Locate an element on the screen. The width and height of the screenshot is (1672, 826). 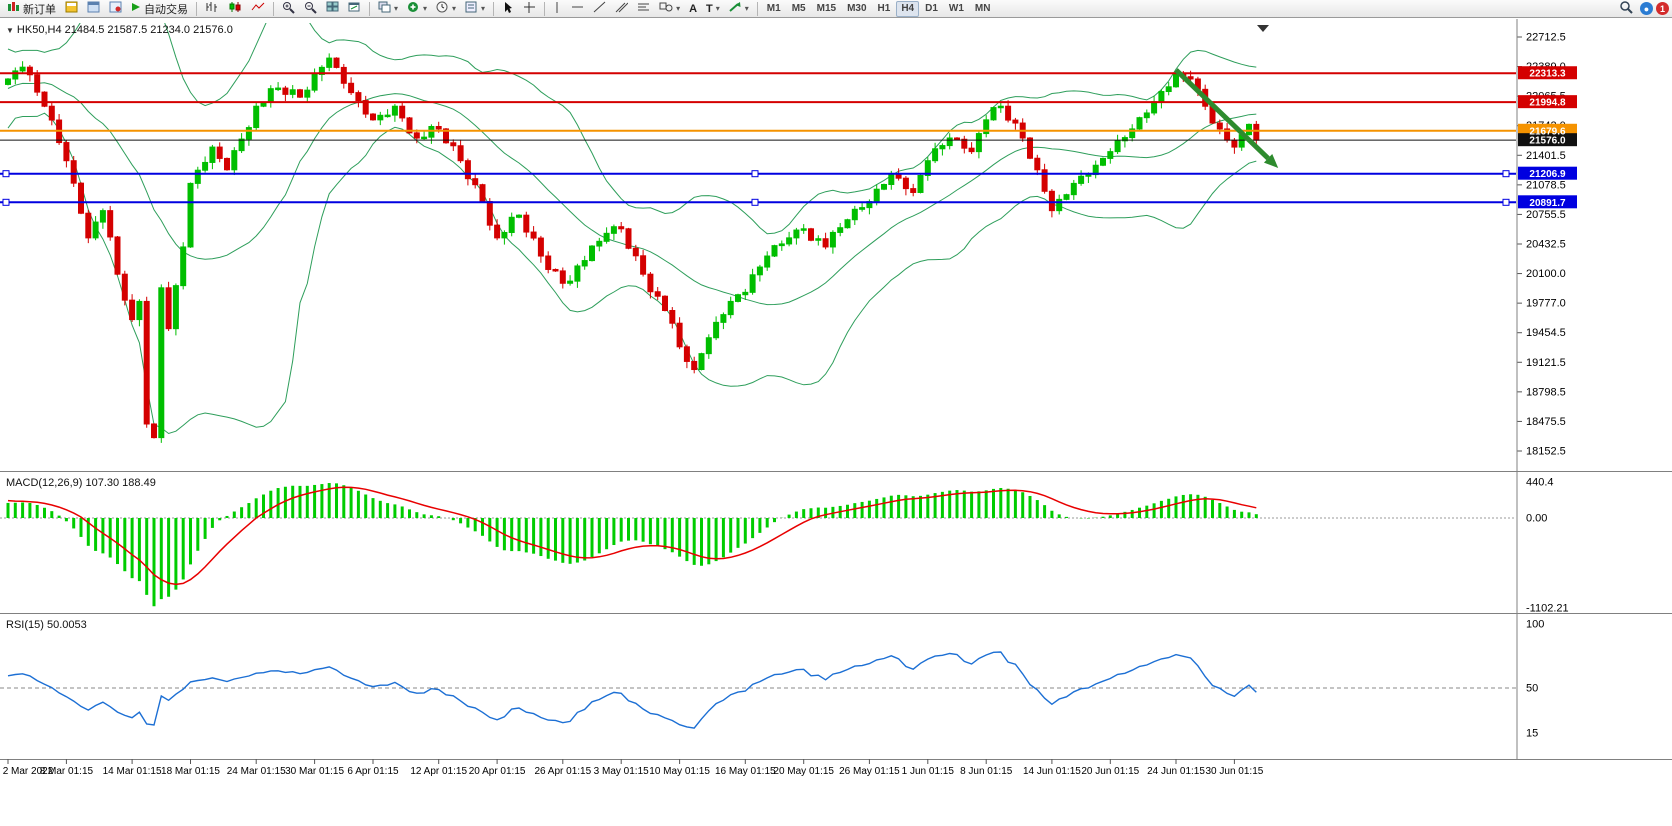
indicators-button: ▾ is located at coordinates (417, 9).